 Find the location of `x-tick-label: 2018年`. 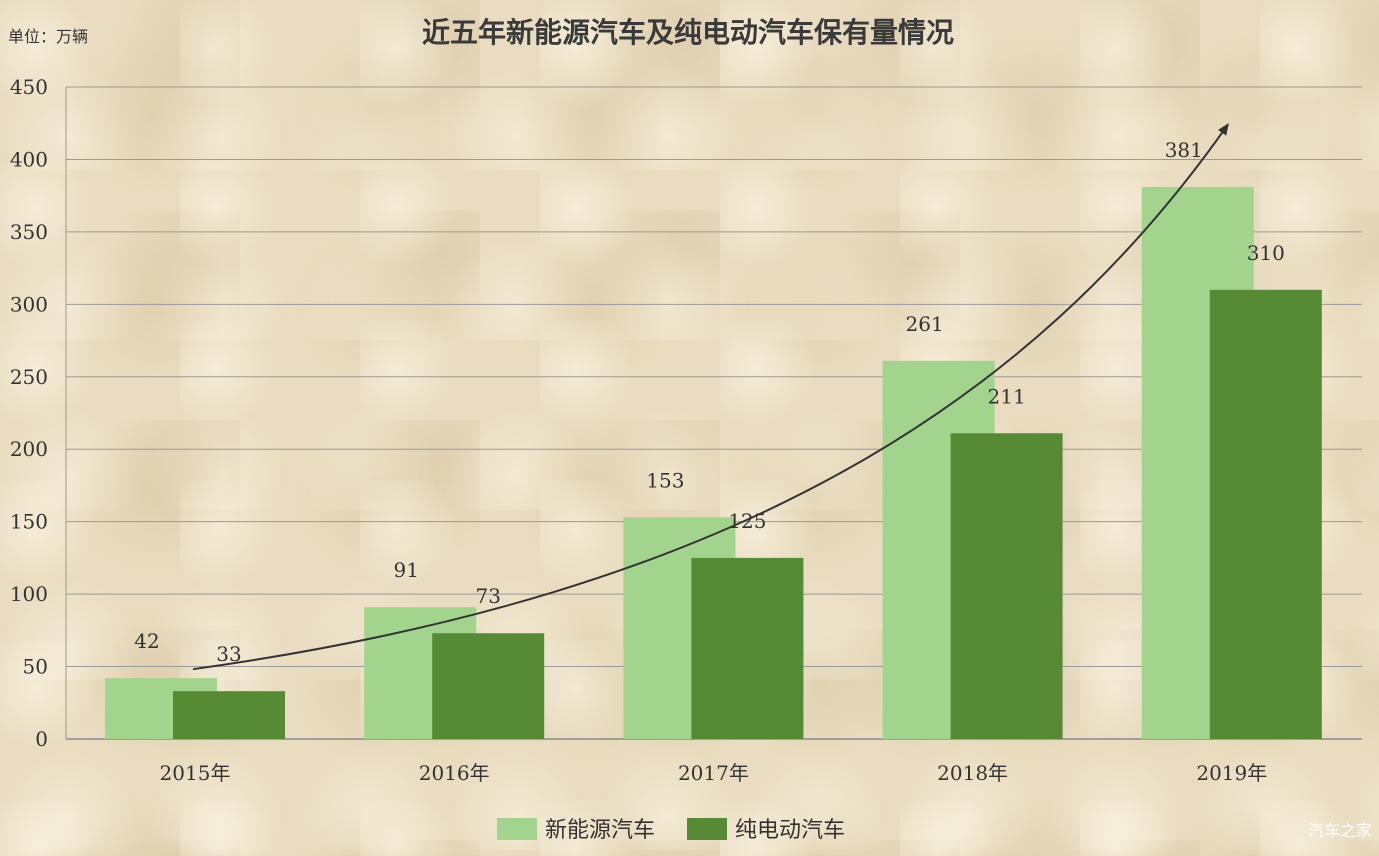

x-tick-label: 2018年 is located at coordinates (972, 773).